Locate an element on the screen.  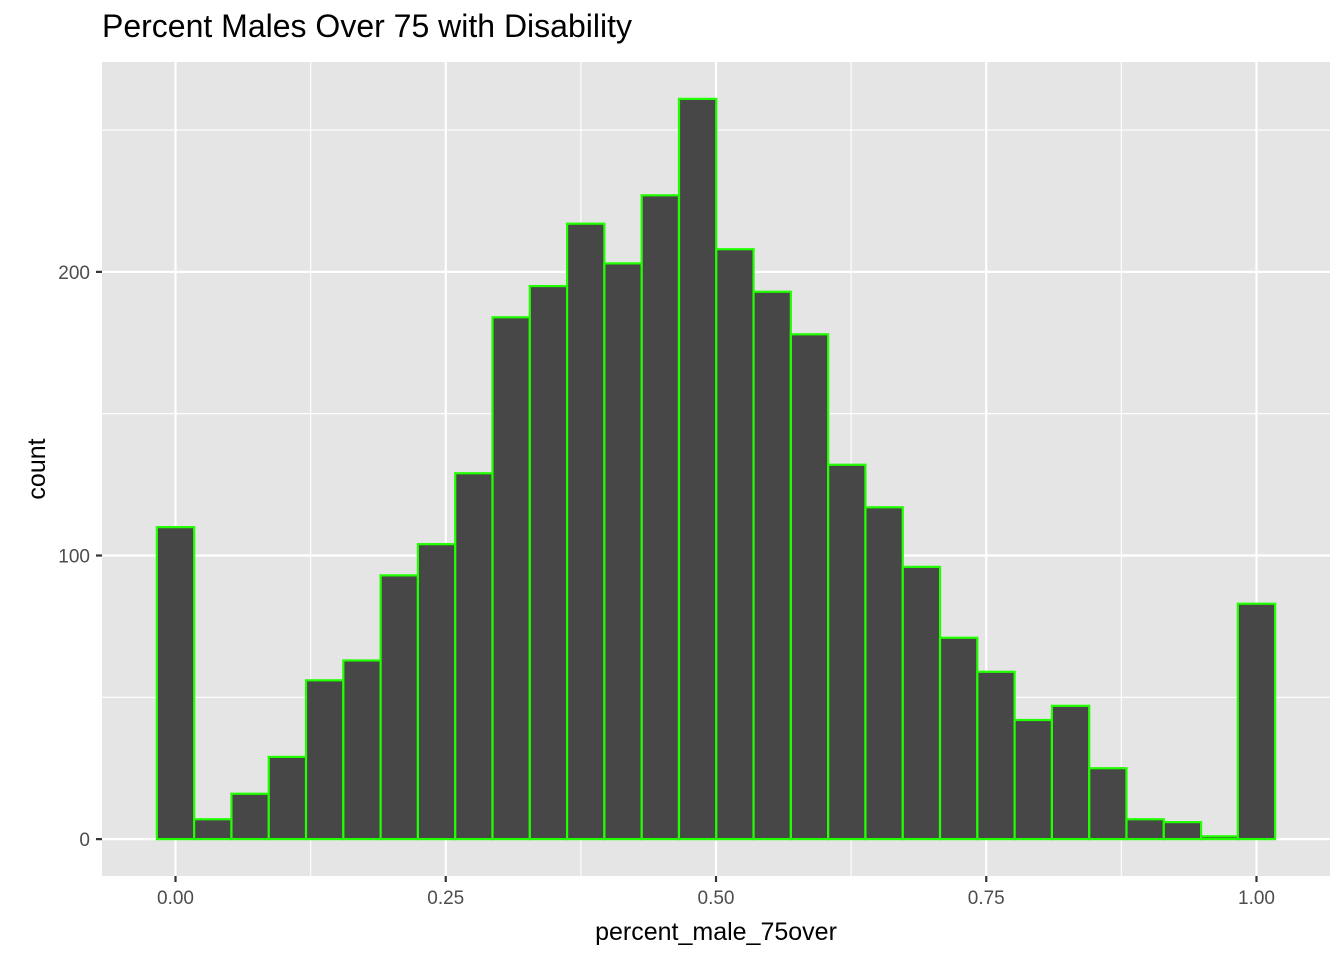
x-axis-title: percent_male_75over is located at coordinates (716, 932).